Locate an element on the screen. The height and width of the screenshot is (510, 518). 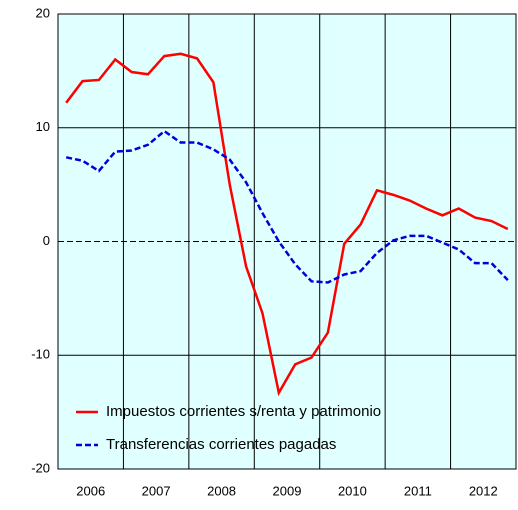
x-tick-label: 2009 is located at coordinates (287, 490).